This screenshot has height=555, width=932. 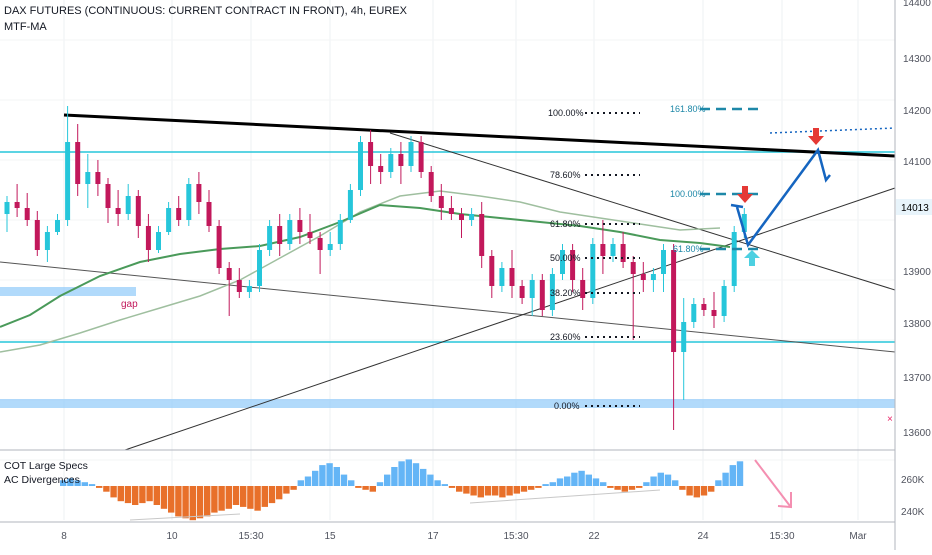 I want to click on fib-label: 100.00%, so click(x=566, y=113).